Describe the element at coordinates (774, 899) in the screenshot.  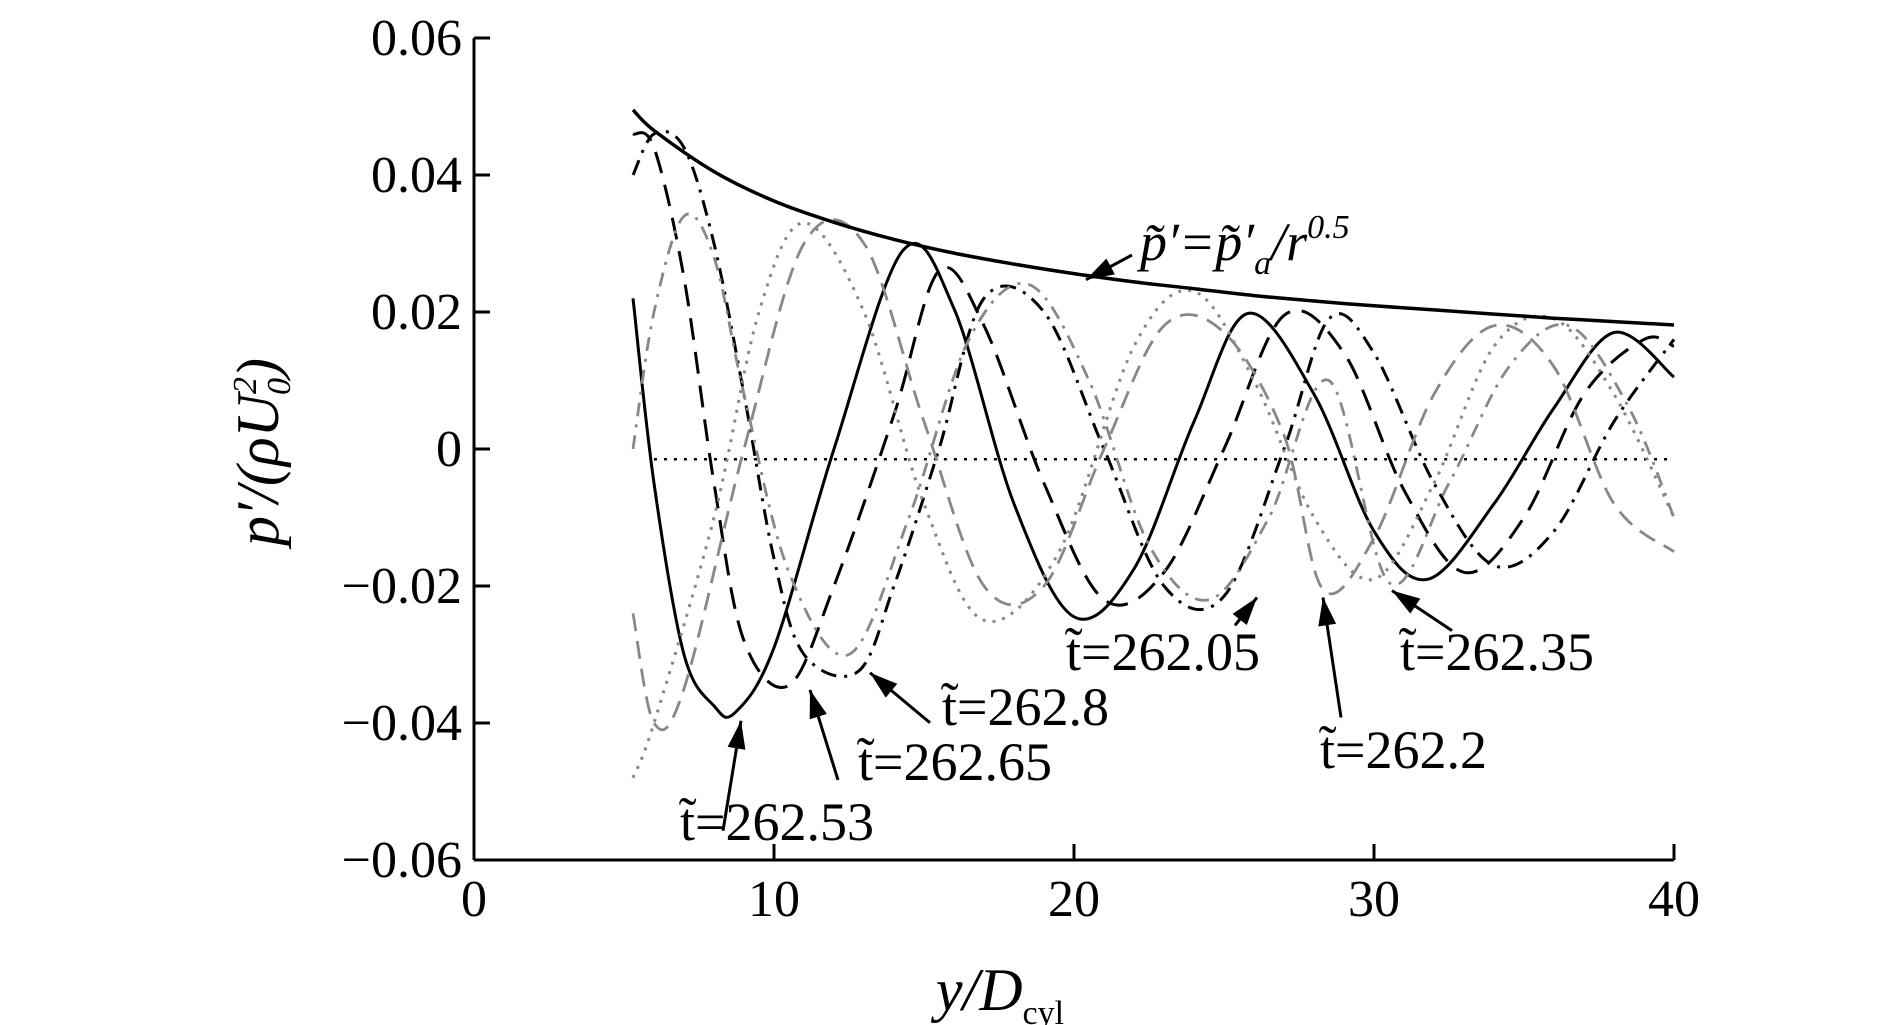
I see `x-tick-label: 10` at that location.